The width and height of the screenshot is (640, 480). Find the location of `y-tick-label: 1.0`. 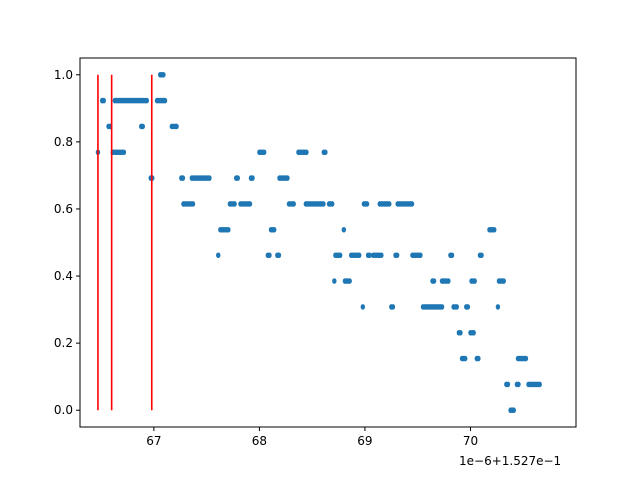

y-tick-label: 1.0 is located at coordinates (63, 75).